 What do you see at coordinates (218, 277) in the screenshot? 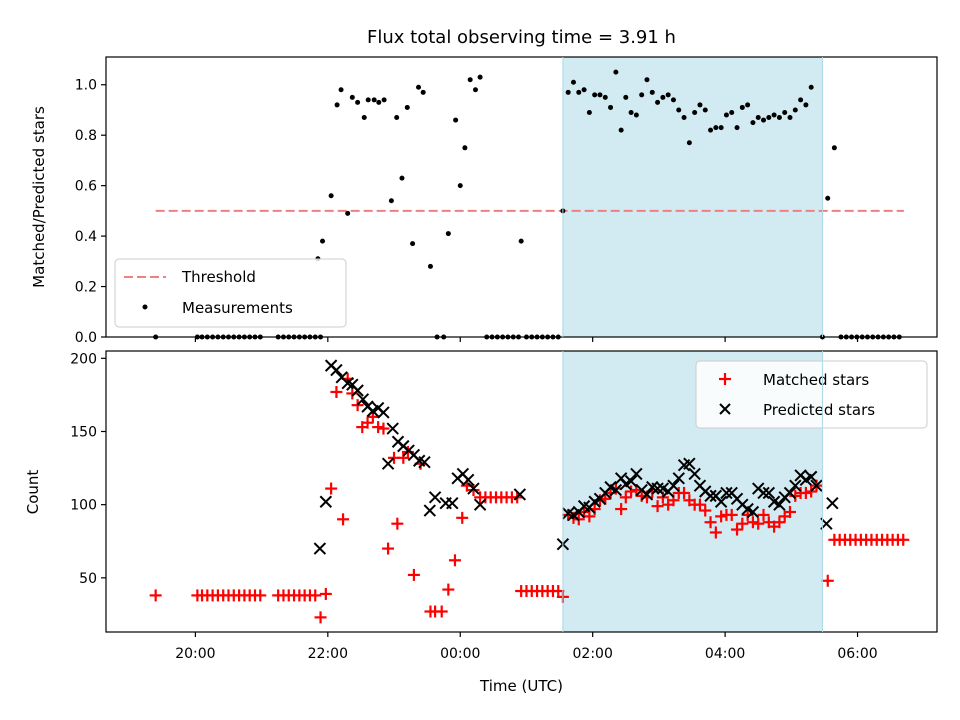
I see `legend-threshold-label: Threshold` at bounding box center [218, 277].